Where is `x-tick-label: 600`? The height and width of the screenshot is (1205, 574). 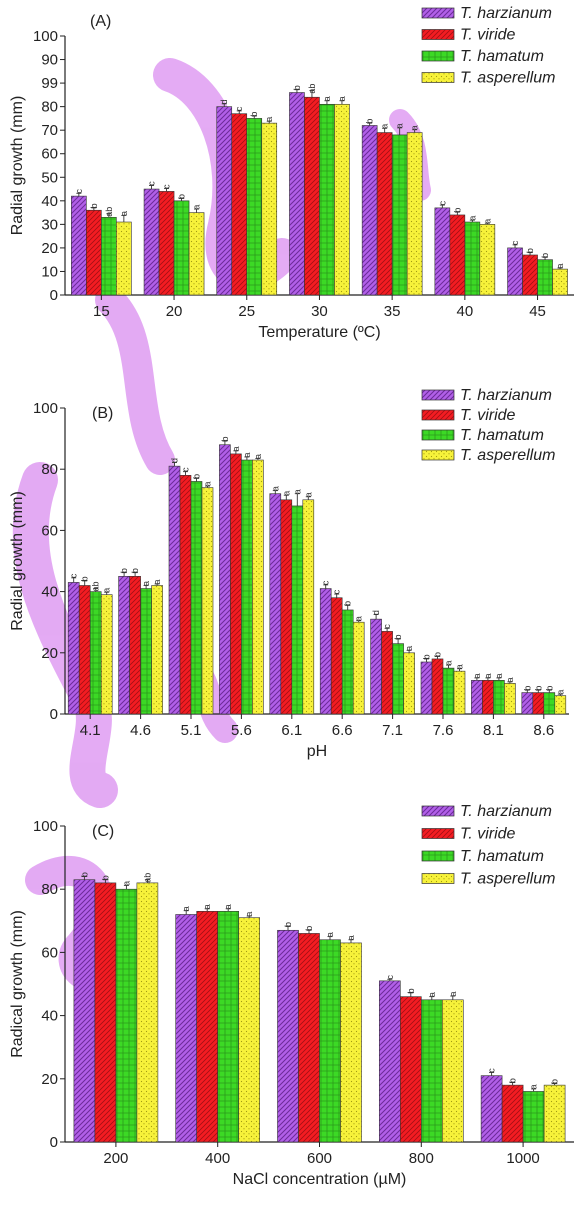
x-tick-label: 600 is located at coordinates (319, 1158).